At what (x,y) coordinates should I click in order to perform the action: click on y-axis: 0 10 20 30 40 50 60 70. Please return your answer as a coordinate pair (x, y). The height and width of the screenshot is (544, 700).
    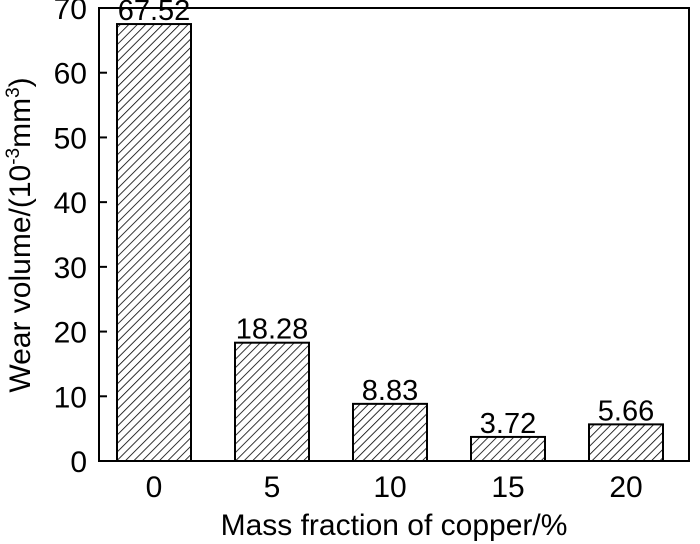
    Looking at the image, I should click on (80, 239).